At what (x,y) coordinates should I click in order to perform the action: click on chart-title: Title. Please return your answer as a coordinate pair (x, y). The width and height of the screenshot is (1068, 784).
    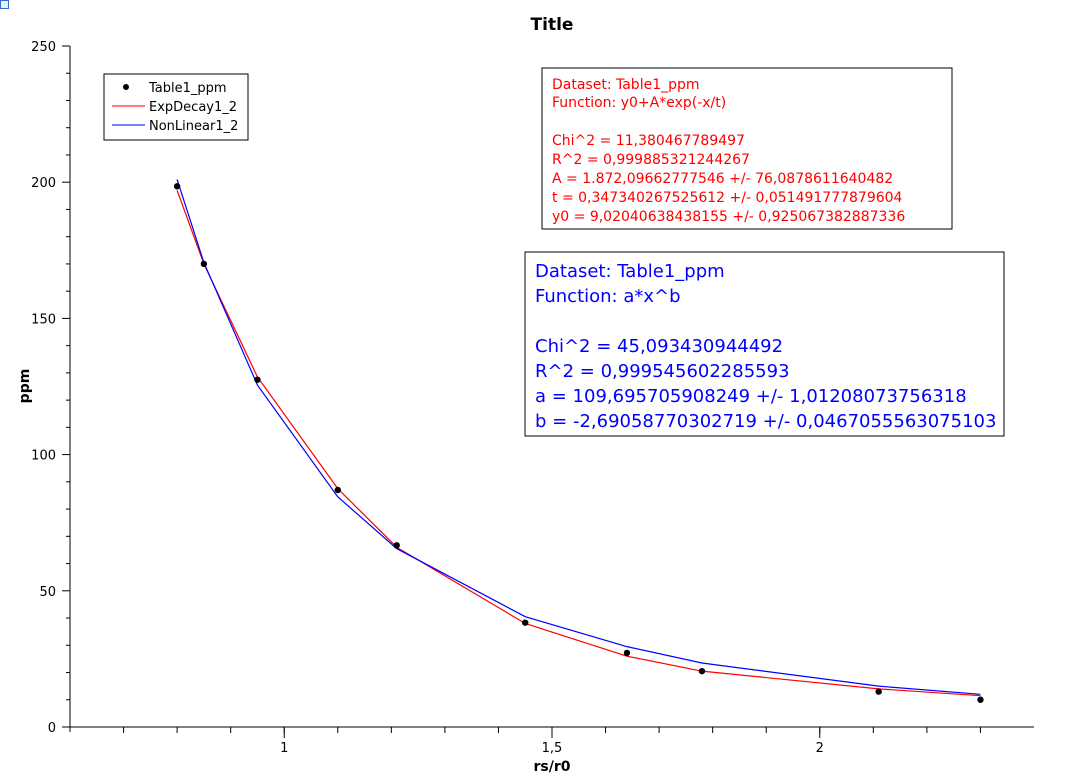
    Looking at the image, I should click on (552, 25).